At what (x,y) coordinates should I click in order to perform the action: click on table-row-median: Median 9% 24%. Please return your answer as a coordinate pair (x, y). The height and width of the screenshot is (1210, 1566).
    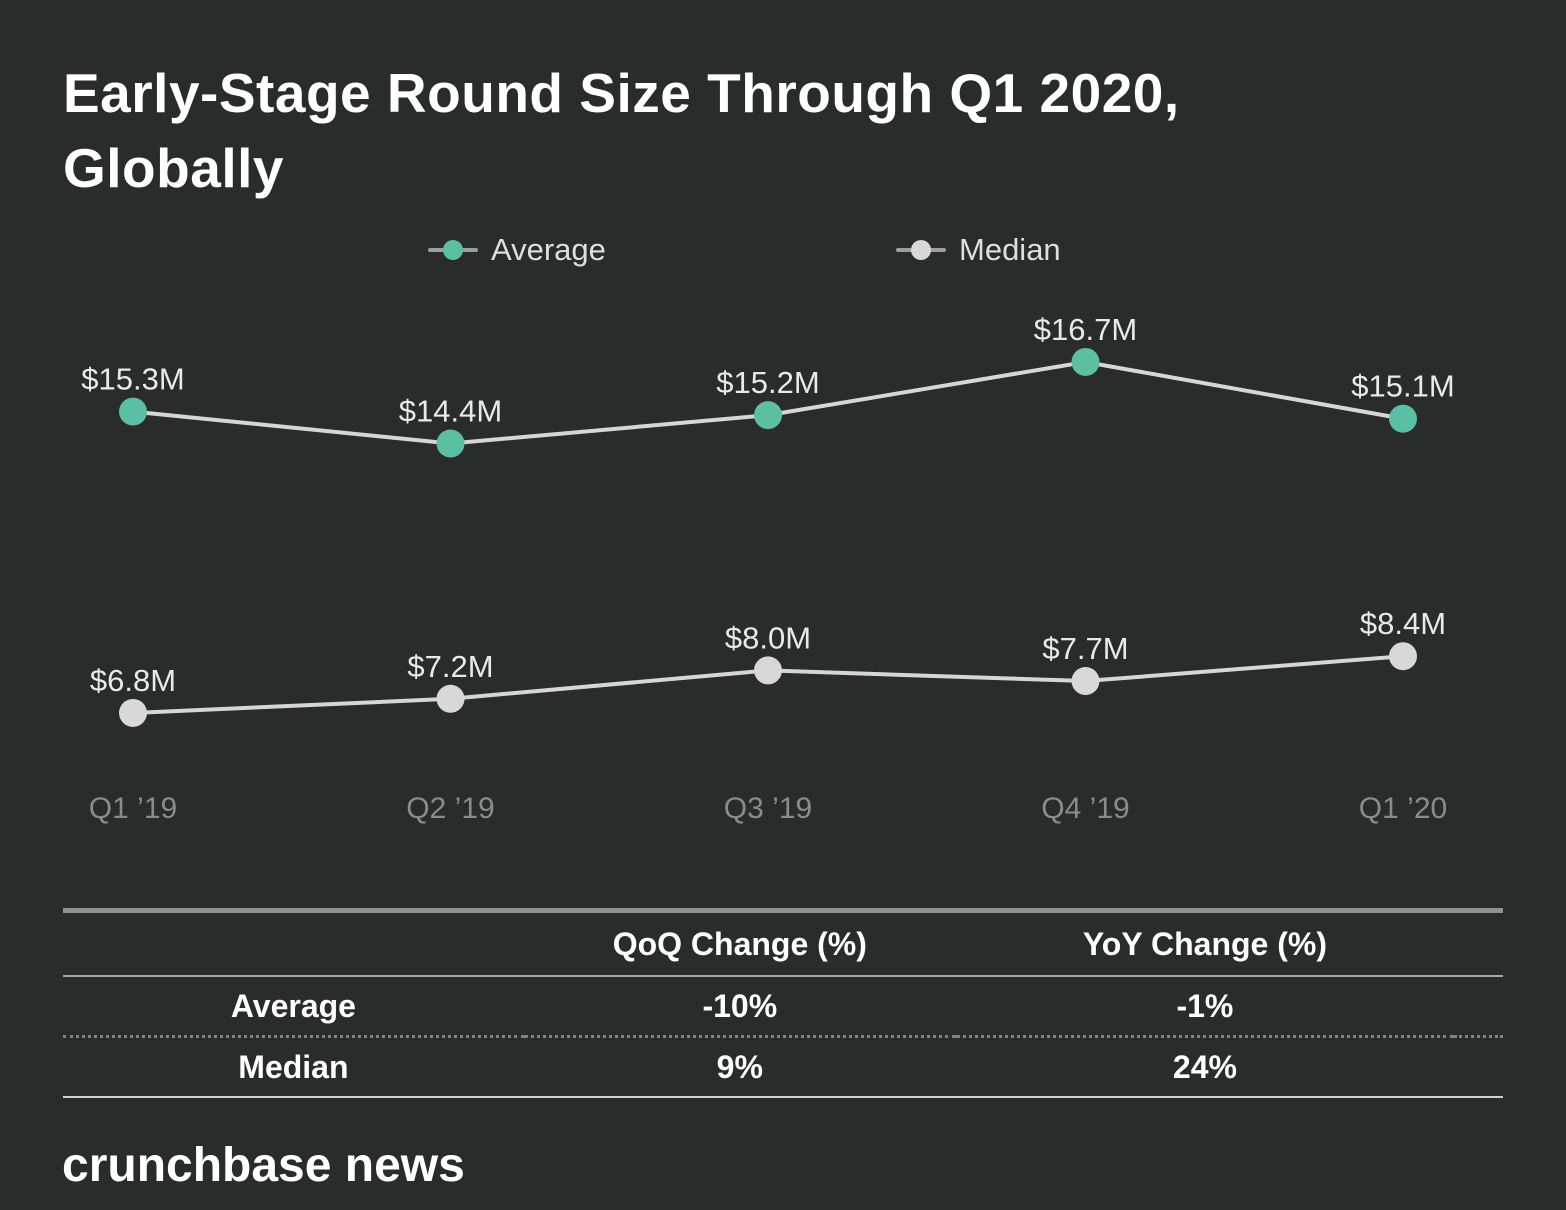
    Looking at the image, I should click on (783, 1067).